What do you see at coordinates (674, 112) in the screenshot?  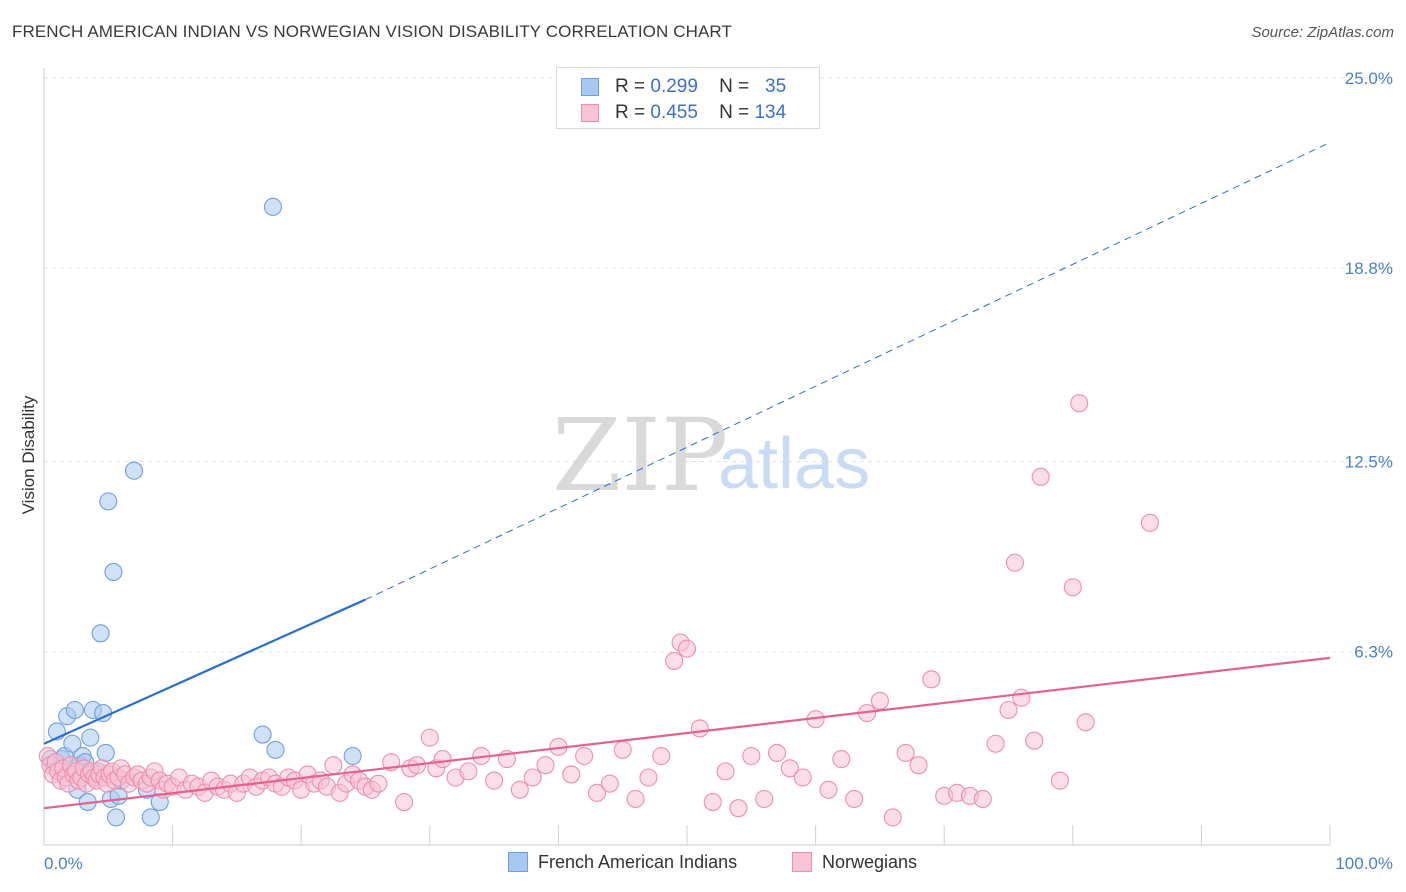 I see `legend-r-value: 0.455` at bounding box center [674, 112].